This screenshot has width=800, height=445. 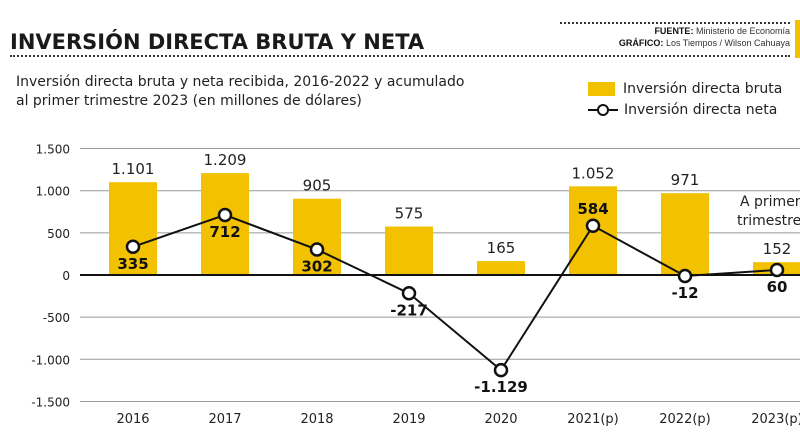 I want to click on bar-value-label: 1.052, so click(x=593, y=173).